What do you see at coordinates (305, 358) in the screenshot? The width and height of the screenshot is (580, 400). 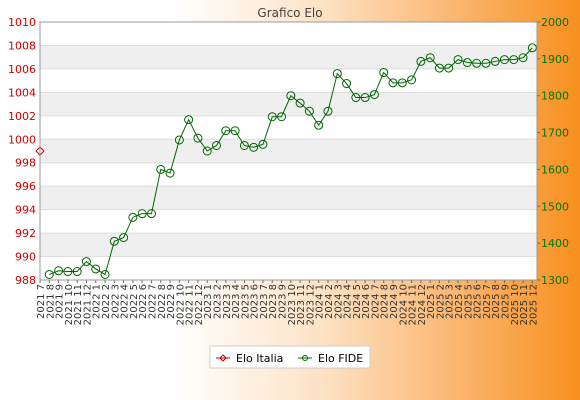 I see `legend-marker-fide` at bounding box center [305, 358].